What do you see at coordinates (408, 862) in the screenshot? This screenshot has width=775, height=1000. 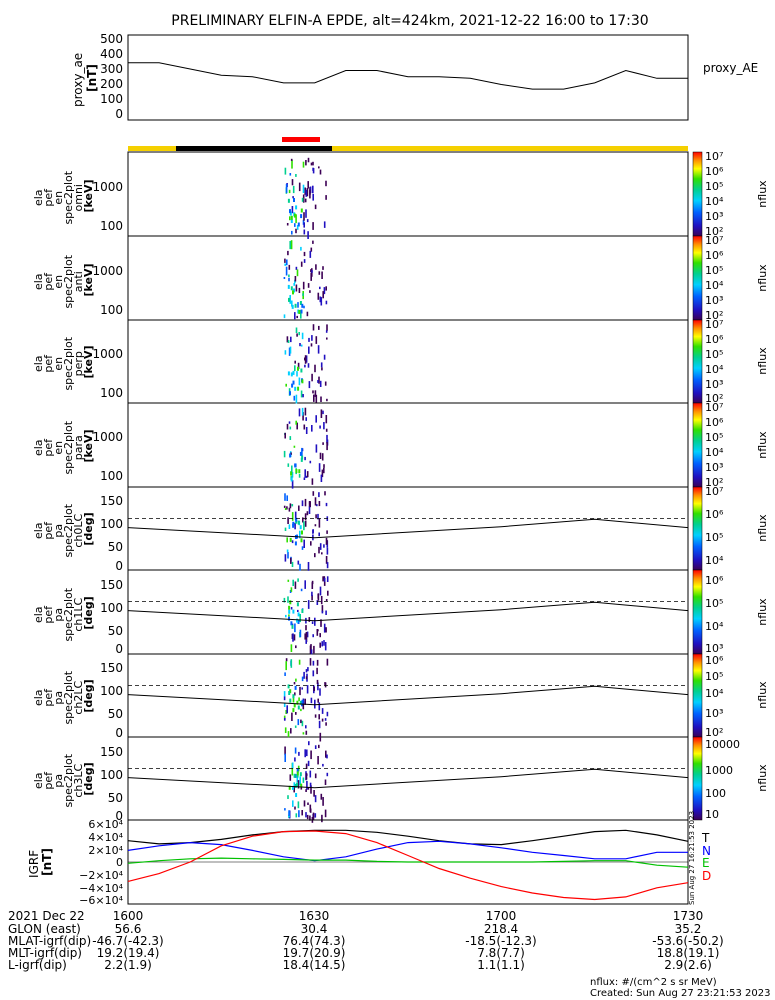 I see `igrf-line-E` at bounding box center [408, 862].